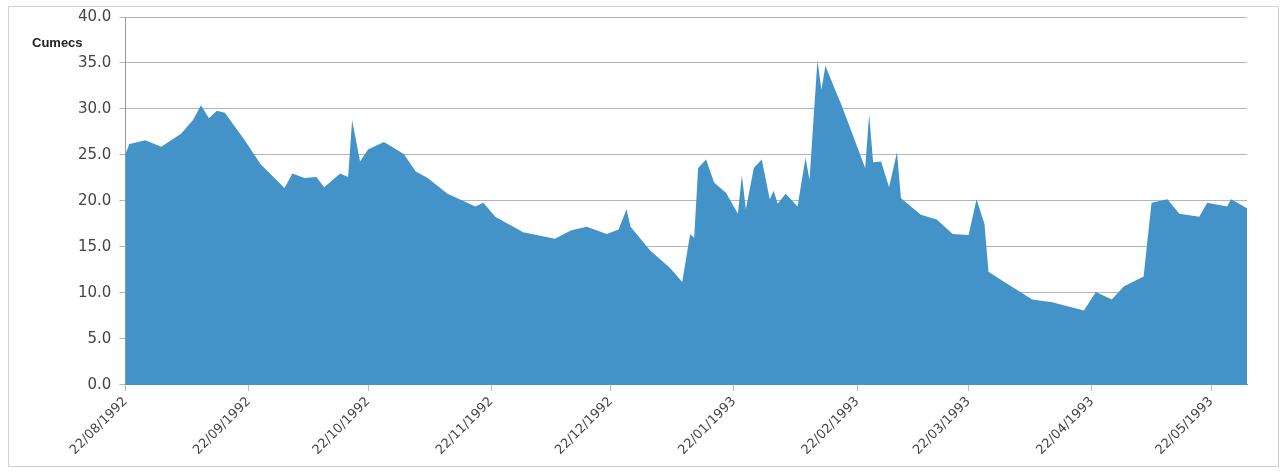 This screenshot has width=1287, height=473. Describe the element at coordinates (57, 42) in the screenshot. I see `y-axis-title: Cumecs` at that location.